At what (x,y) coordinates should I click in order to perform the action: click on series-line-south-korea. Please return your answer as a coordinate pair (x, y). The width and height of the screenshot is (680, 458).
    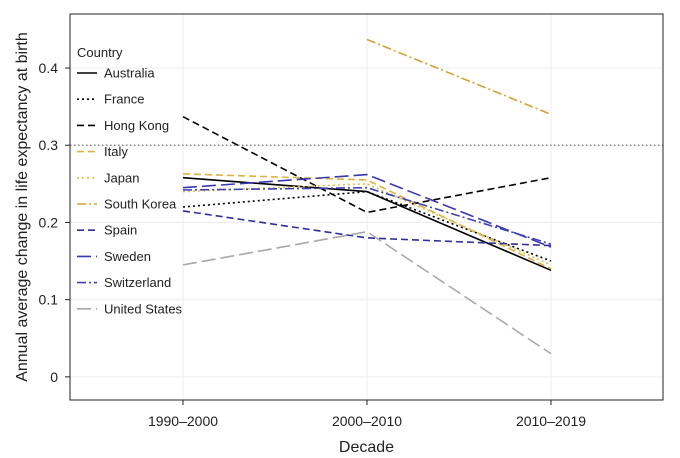
    Looking at the image, I should click on (459, 77).